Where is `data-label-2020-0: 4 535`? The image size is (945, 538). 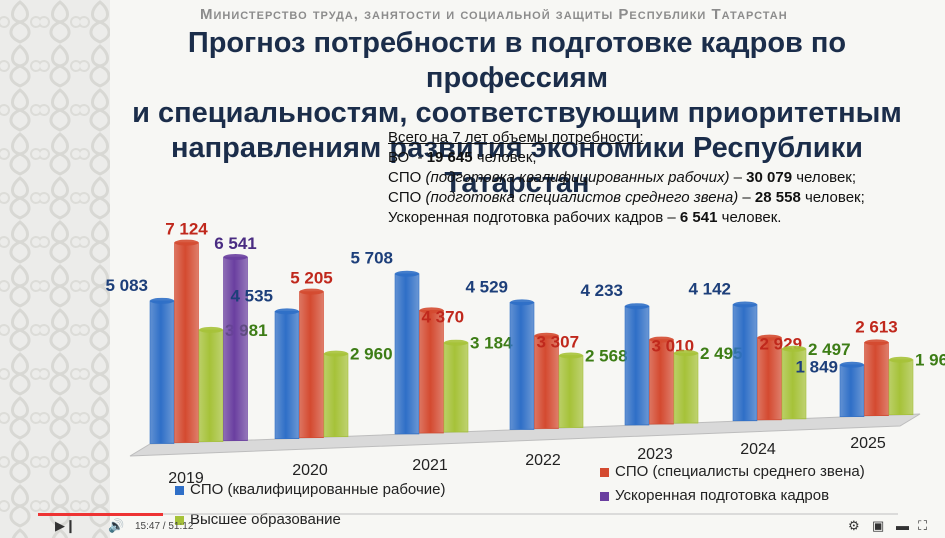 data-label-2020-0: 4 535 is located at coordinates (251, 295).